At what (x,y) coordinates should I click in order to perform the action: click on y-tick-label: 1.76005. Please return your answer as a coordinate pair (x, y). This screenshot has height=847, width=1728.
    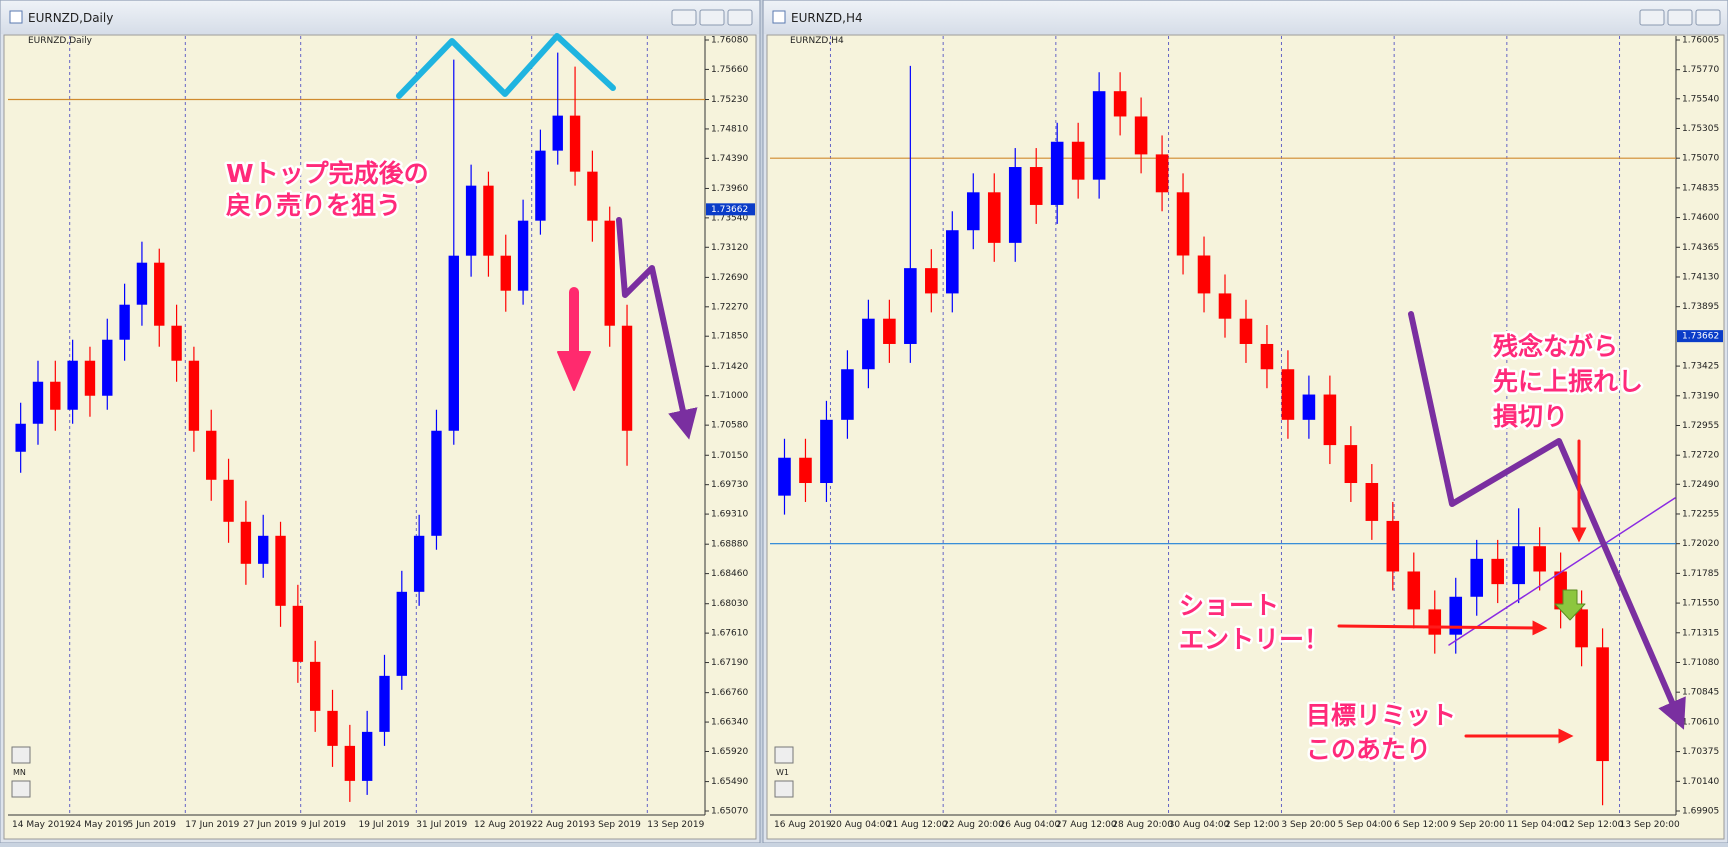
    Looking at the image, I should click on (1700, 41).